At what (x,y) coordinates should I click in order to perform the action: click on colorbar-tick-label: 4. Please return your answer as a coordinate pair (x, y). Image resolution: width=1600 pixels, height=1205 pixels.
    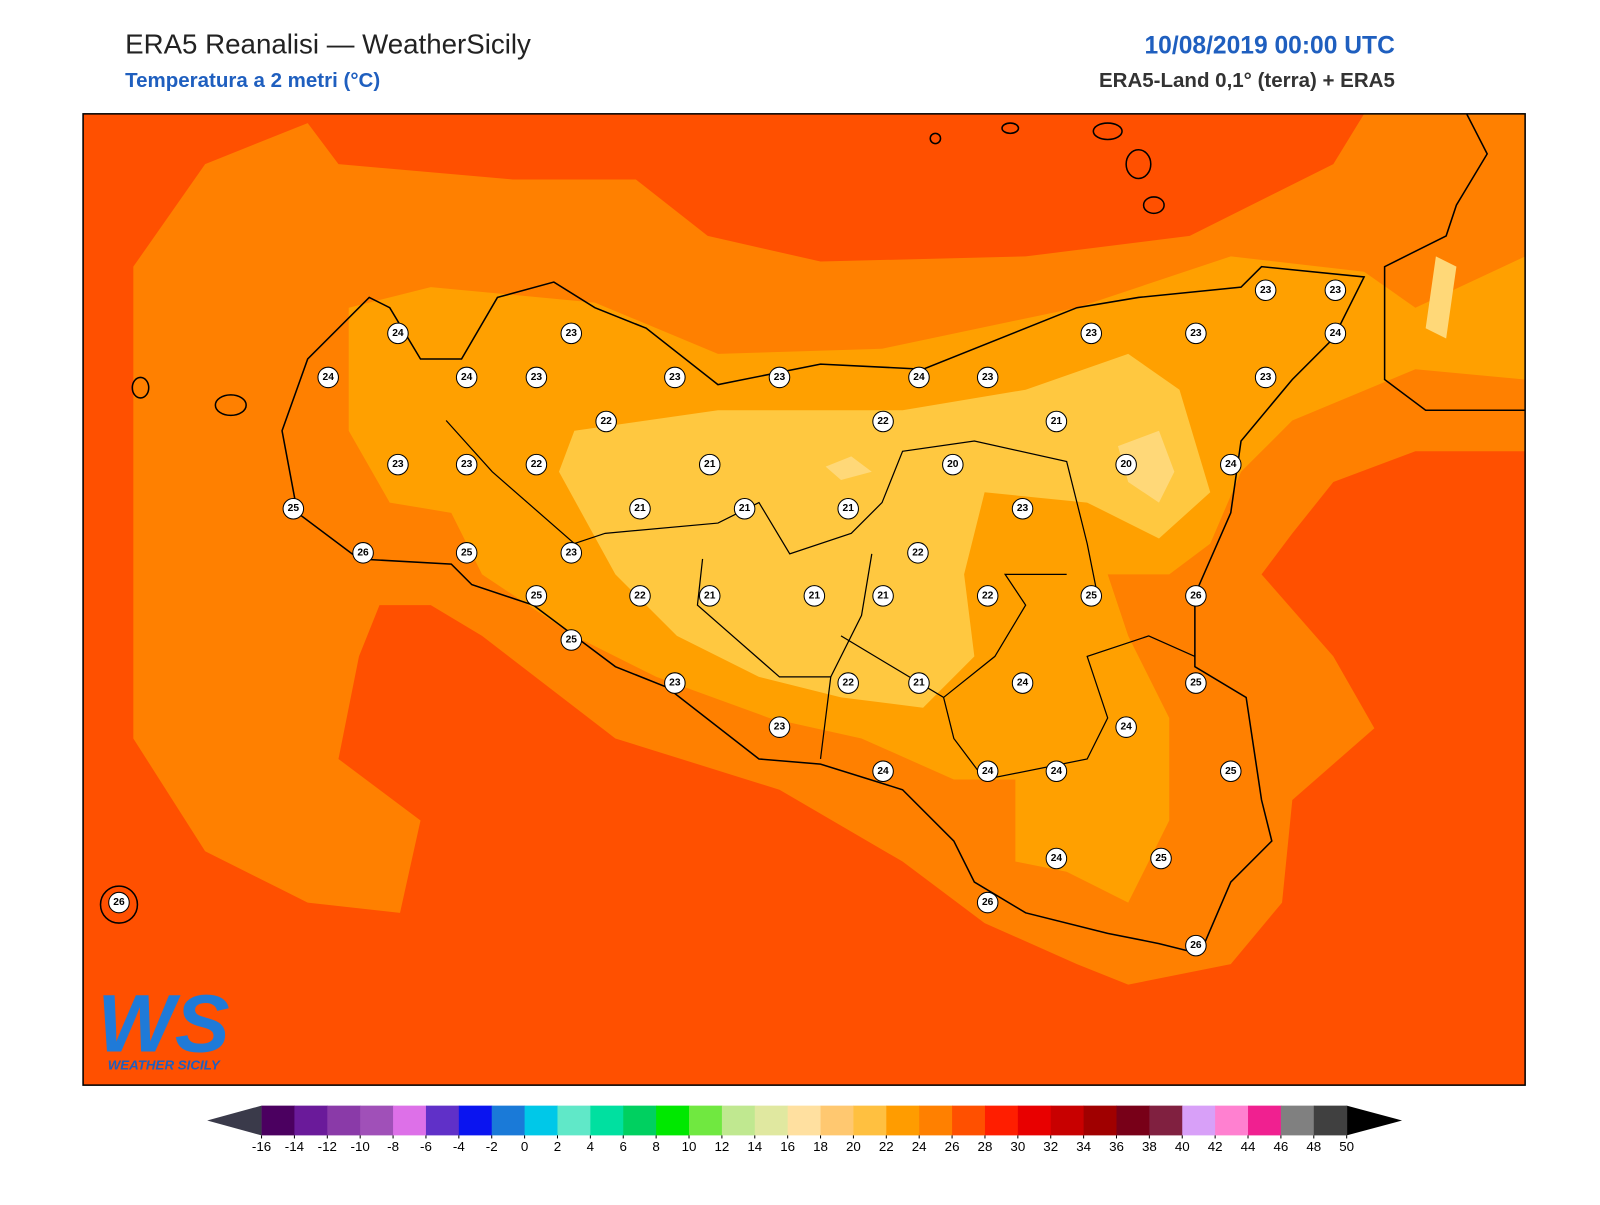
    Looking at the image, I should click on (591, 1146).